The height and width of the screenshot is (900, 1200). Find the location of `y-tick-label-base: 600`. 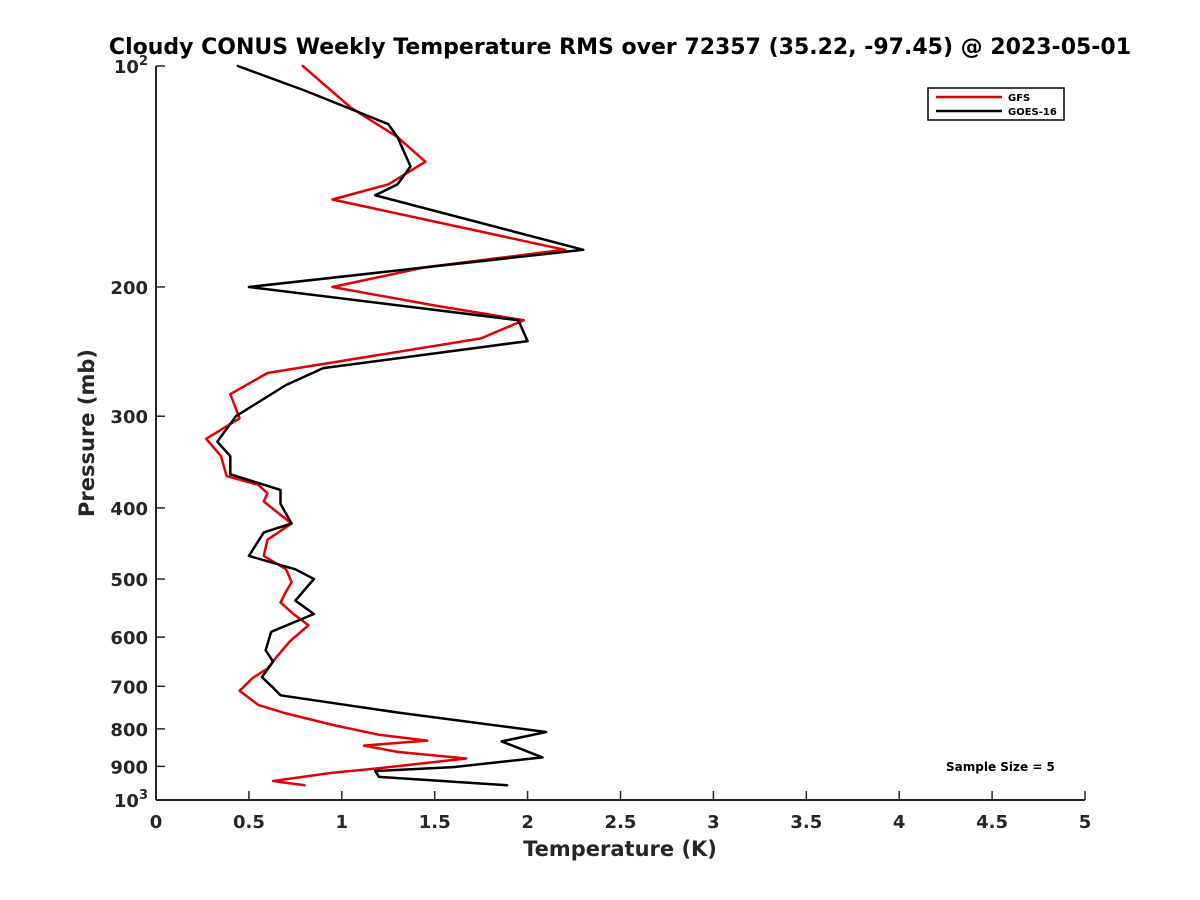

y-tick-label-base: 600 is located at coordinates (129, 638).